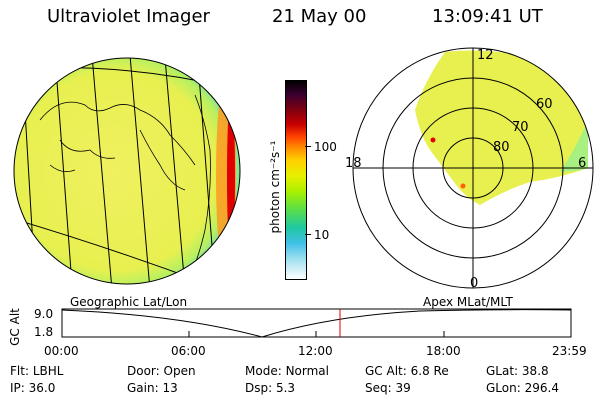 This screenshot has width=600, height=400. What do you see at coordinates (315, 351) in the screenshot?
I see `orbit-xtick-1200: 12:00` at bounding box center [315, 351].